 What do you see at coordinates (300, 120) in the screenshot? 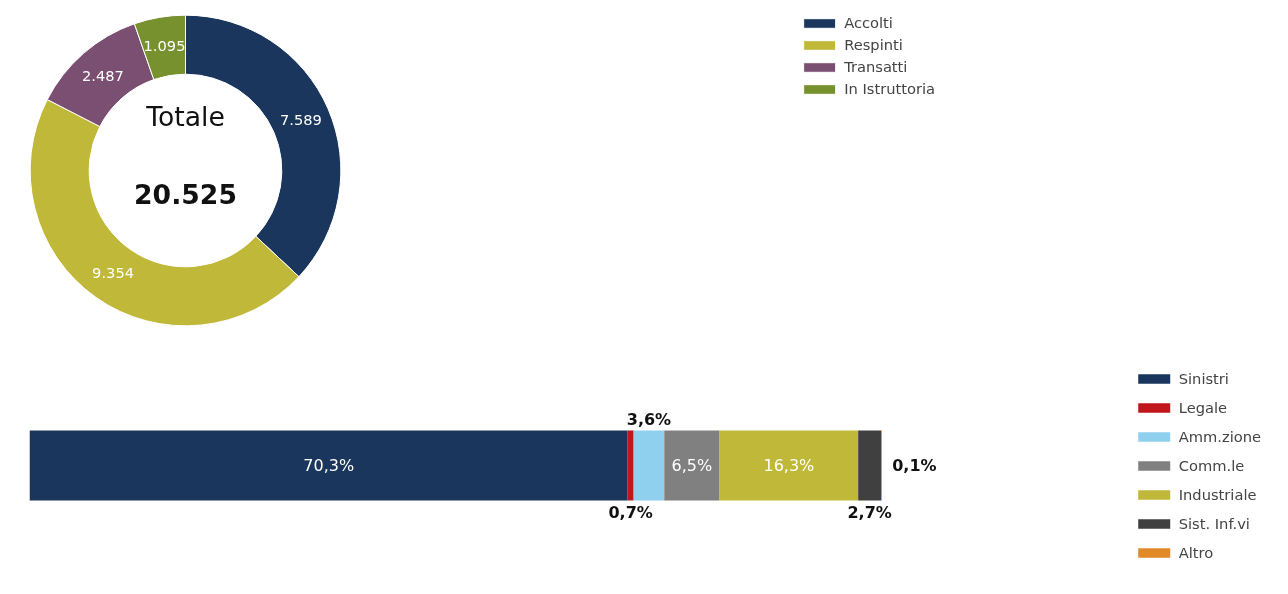
I see `data-label: 7.589` at bounding box center [300, 120].